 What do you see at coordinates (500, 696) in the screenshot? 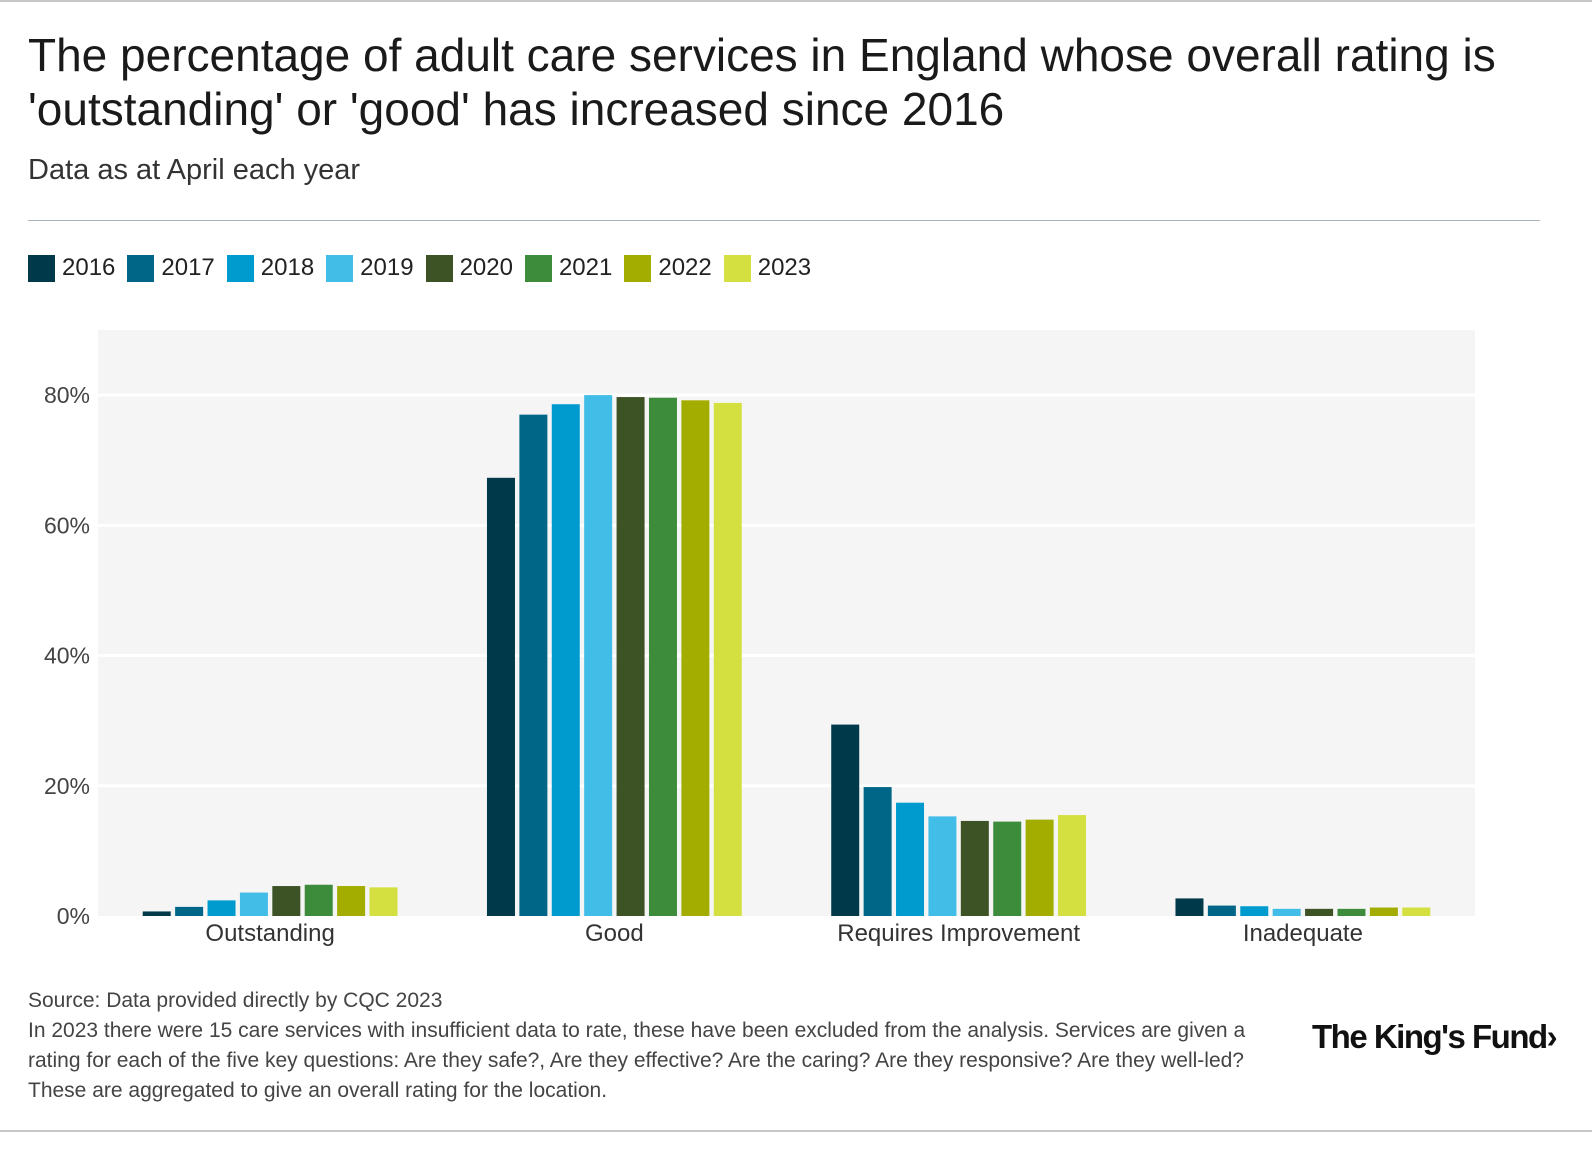
I see `bar-good-2016` at bounding box center [500, 696].